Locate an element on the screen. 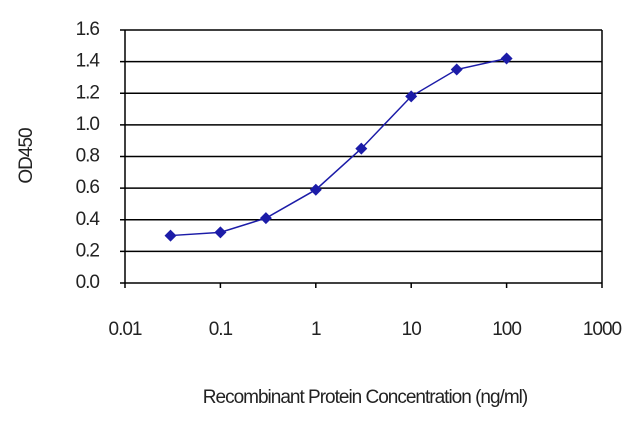 The height and width of the screenshot is (427, 640). y-tick-label: 0.6 is located at coordinates (88, 187).